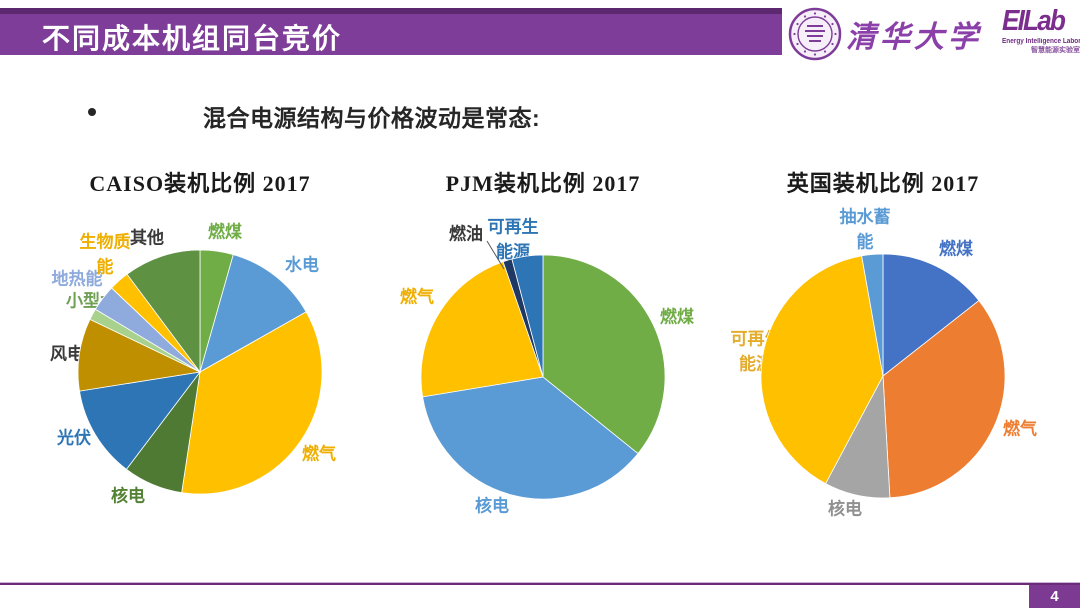 This screenshot has height=608, width=1080. Describe the element at coordinates (883, 183) in the screenshot. I see `chart-title-uk: 英国装机比例 2017` at that location.